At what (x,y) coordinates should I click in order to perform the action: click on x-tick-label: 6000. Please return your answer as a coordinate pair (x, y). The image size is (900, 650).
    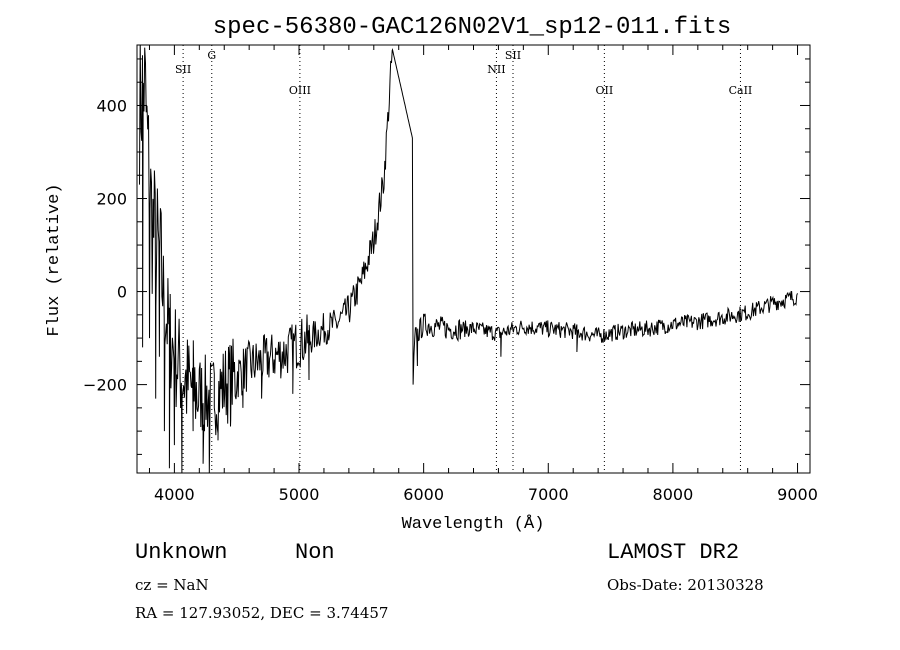
    Looking at the image, I should click on (423, 494).